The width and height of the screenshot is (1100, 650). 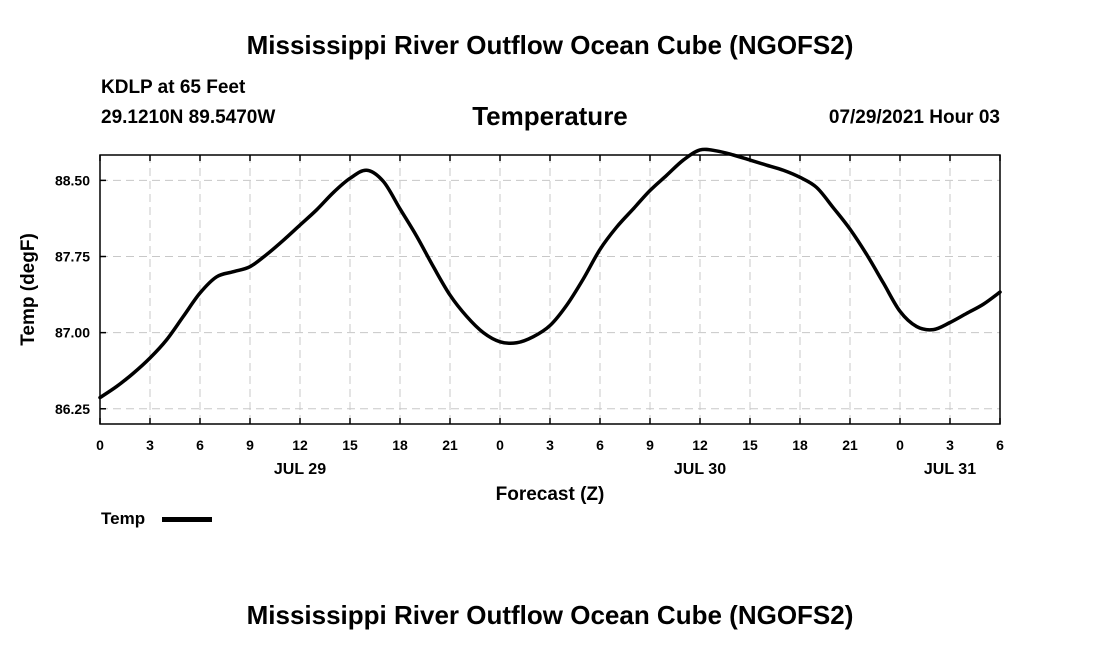 What do you see at coordinates (950, 469) in the screenshot?
I see `date-label: JUL 31` at bounding box center [950, 469].